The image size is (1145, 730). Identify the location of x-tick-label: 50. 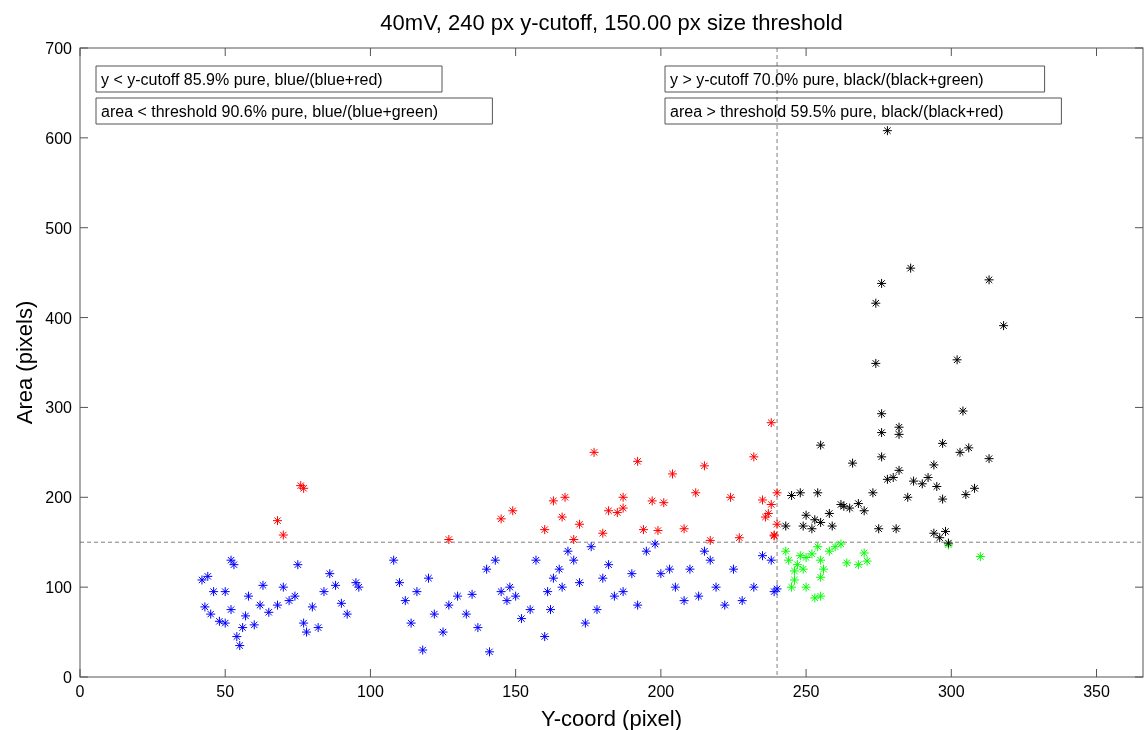
(225, 691).